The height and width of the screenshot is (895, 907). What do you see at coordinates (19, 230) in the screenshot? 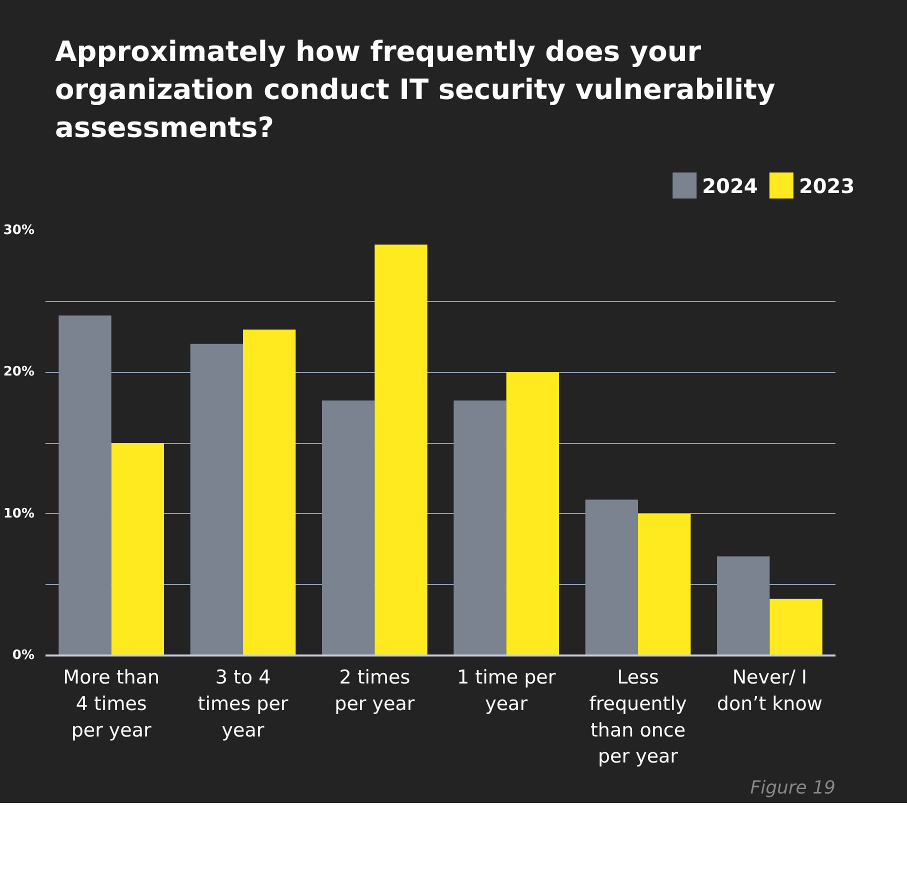
I see `y-tick-label: 30%` at bounding box center [19, 230].